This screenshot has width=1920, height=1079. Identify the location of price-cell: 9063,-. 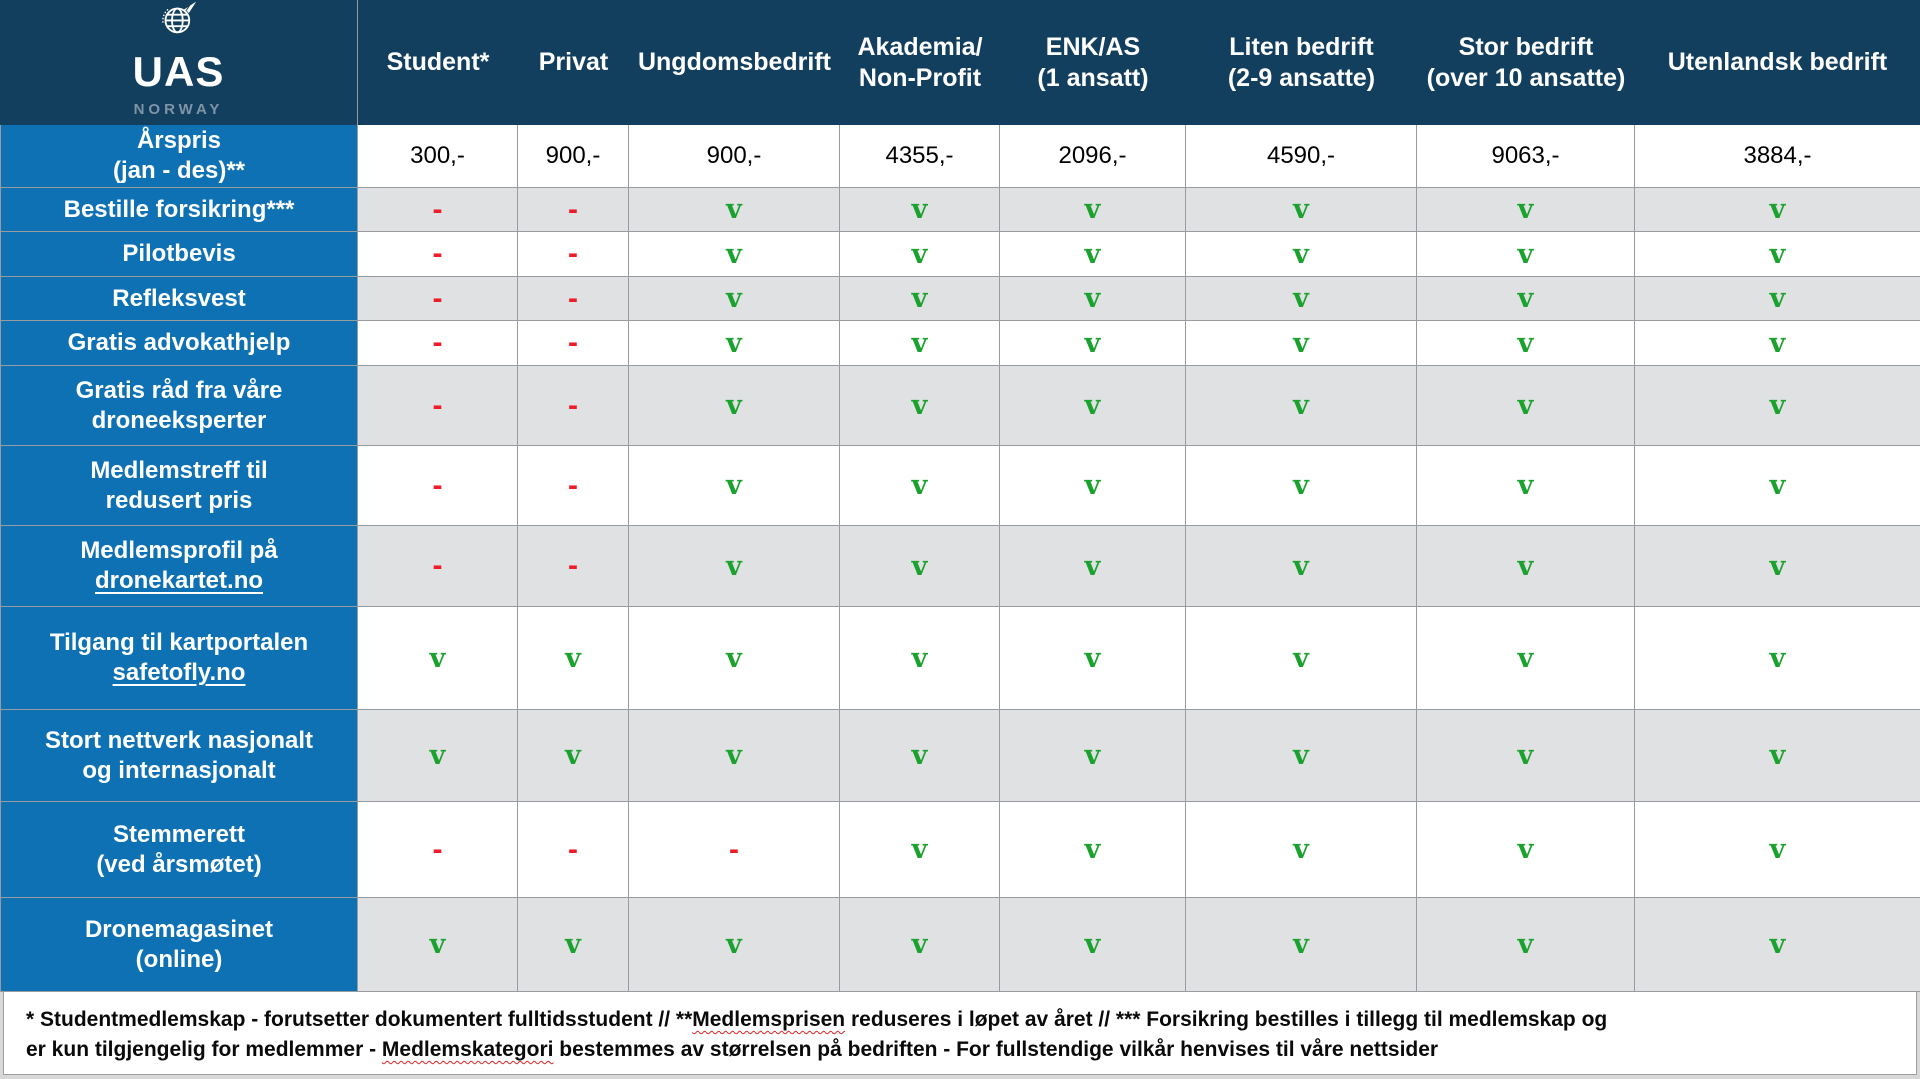
(1526, 156).